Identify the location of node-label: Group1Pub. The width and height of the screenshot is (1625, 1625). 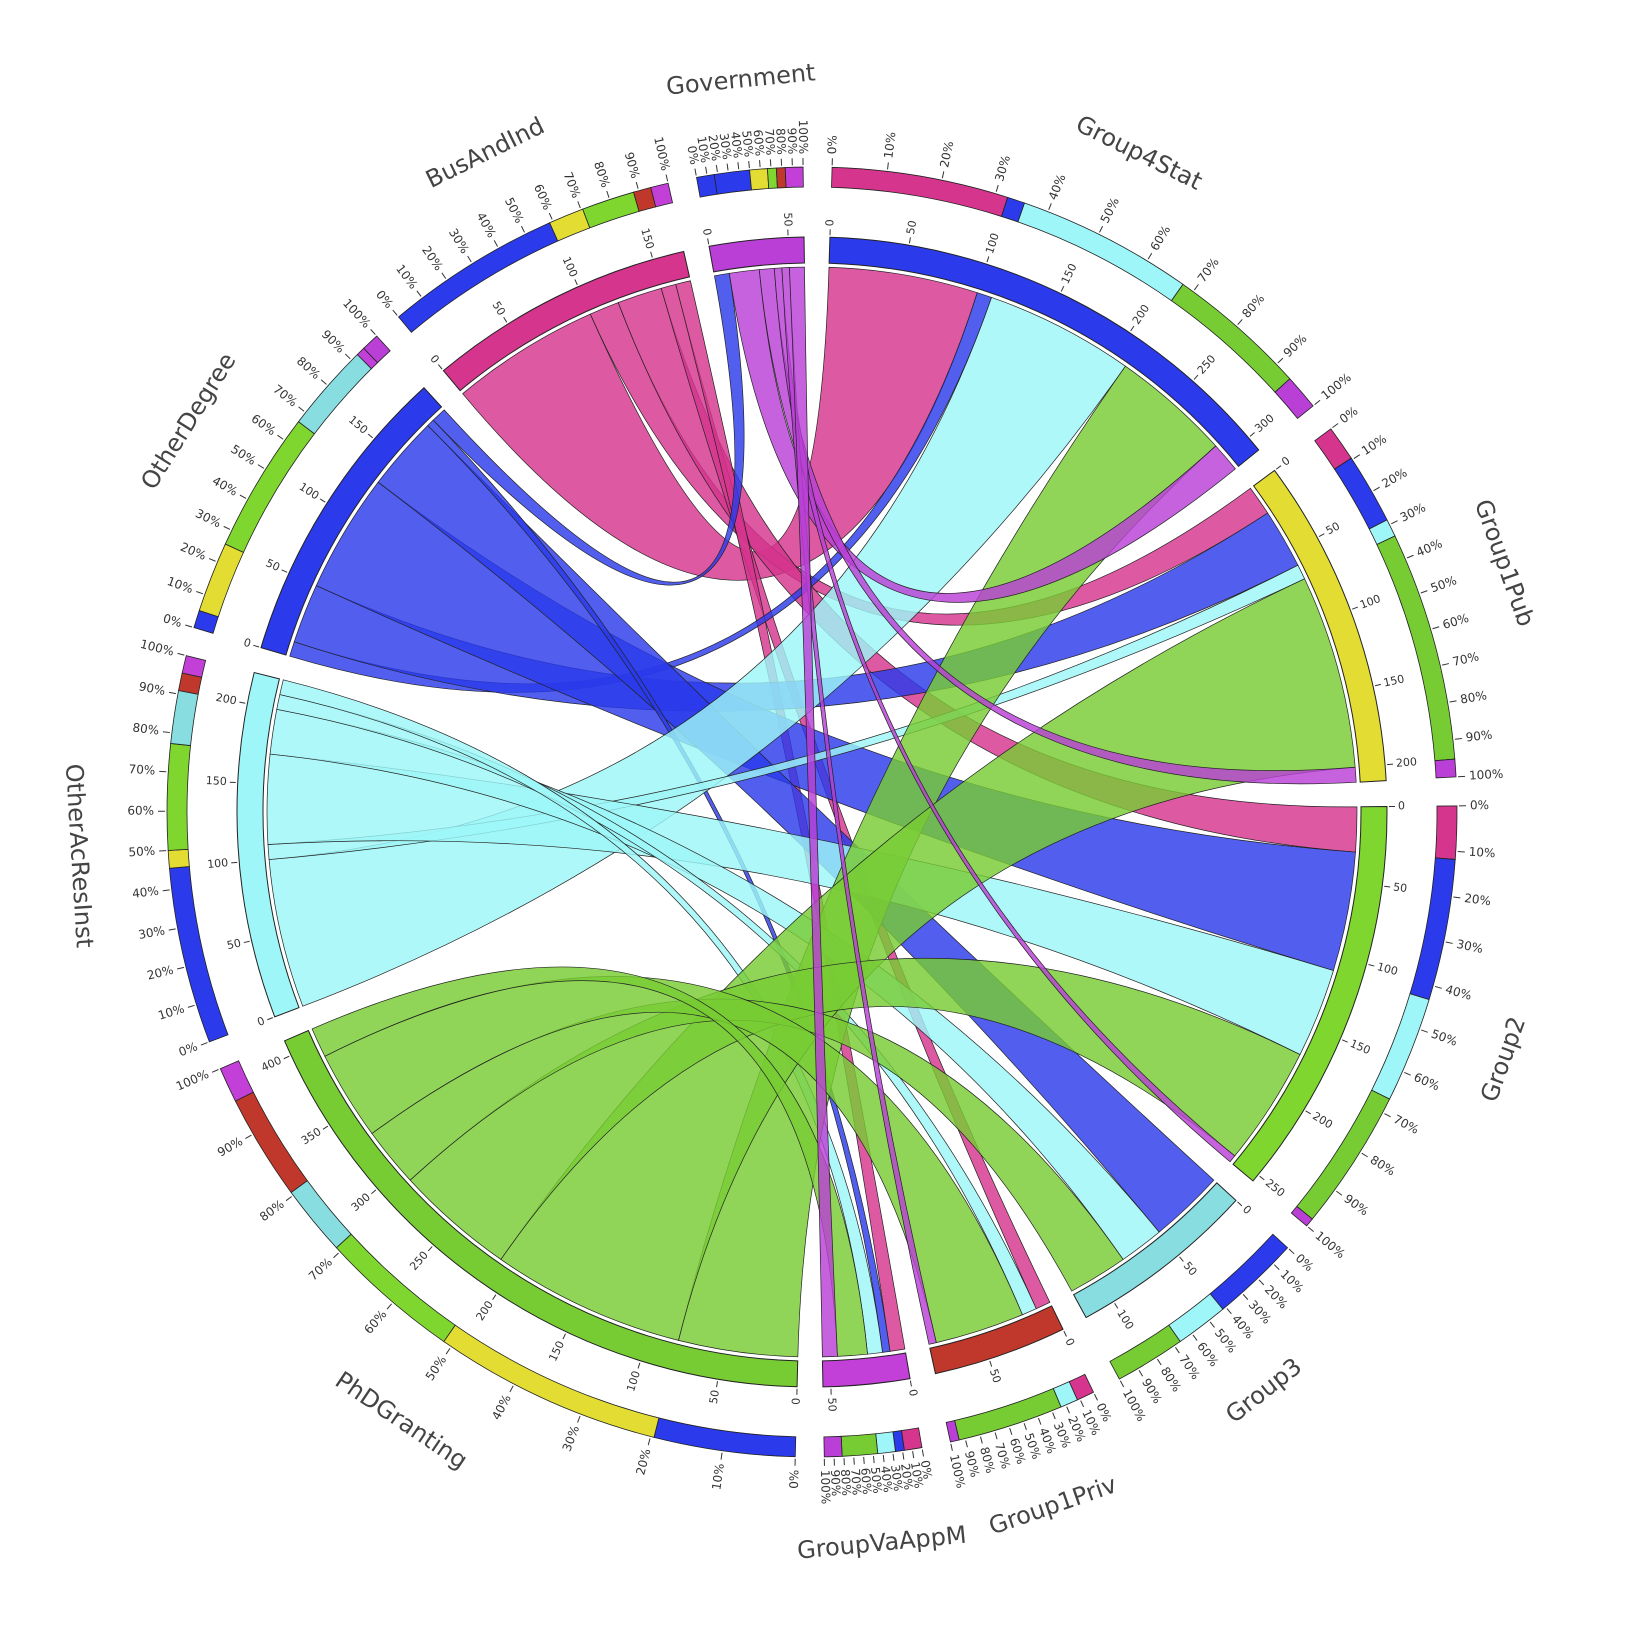
(1504, 563).